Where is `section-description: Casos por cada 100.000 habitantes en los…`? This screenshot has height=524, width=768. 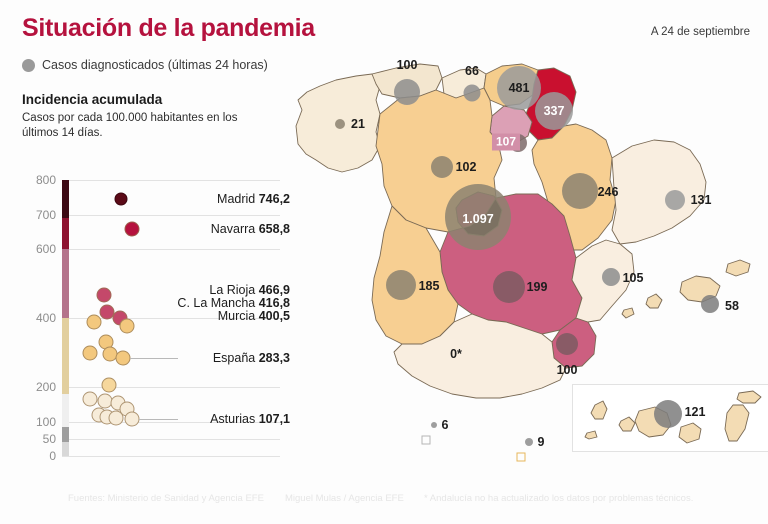
section-description: Casos por cada 100.000 habitantes en los… is located at coordinates (130, 125).